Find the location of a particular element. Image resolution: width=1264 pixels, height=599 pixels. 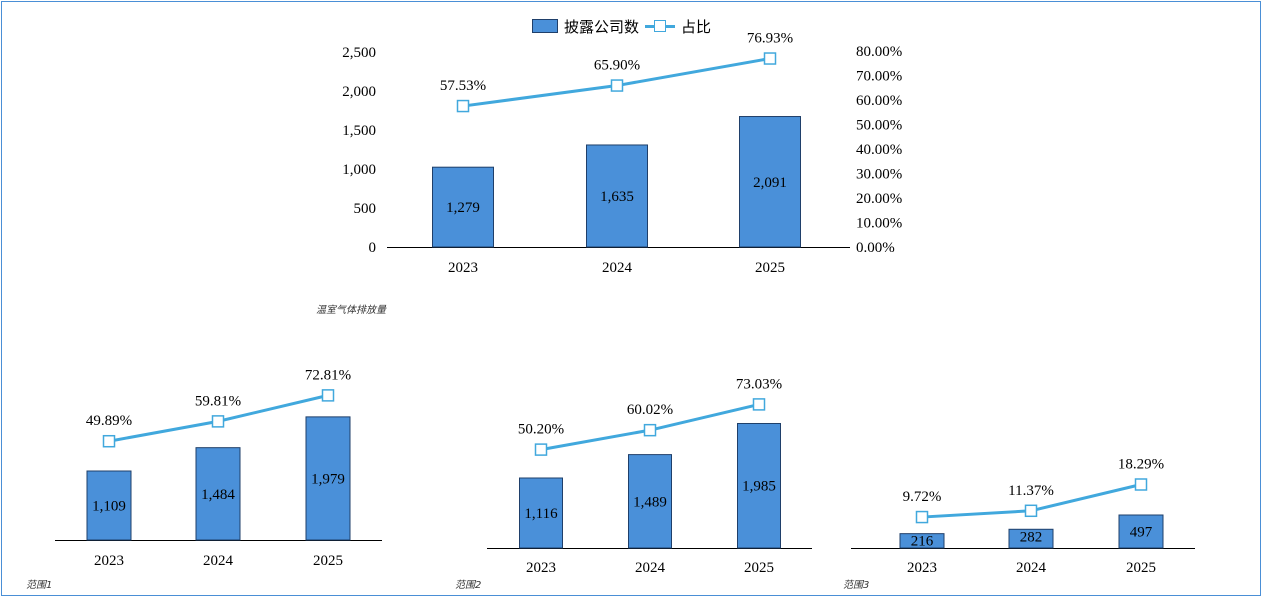

line-point-3-2025 is located at coordinates (1141, 484).